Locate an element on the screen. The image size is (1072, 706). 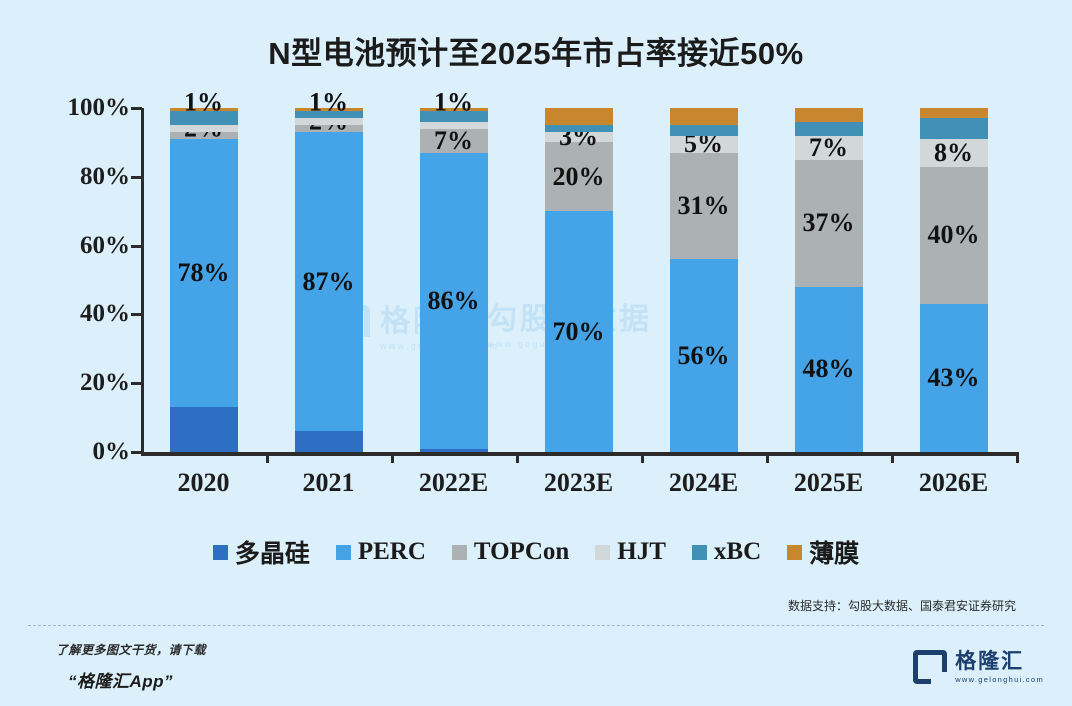
bar-segment: 86% is located at coordinates (453, 300).